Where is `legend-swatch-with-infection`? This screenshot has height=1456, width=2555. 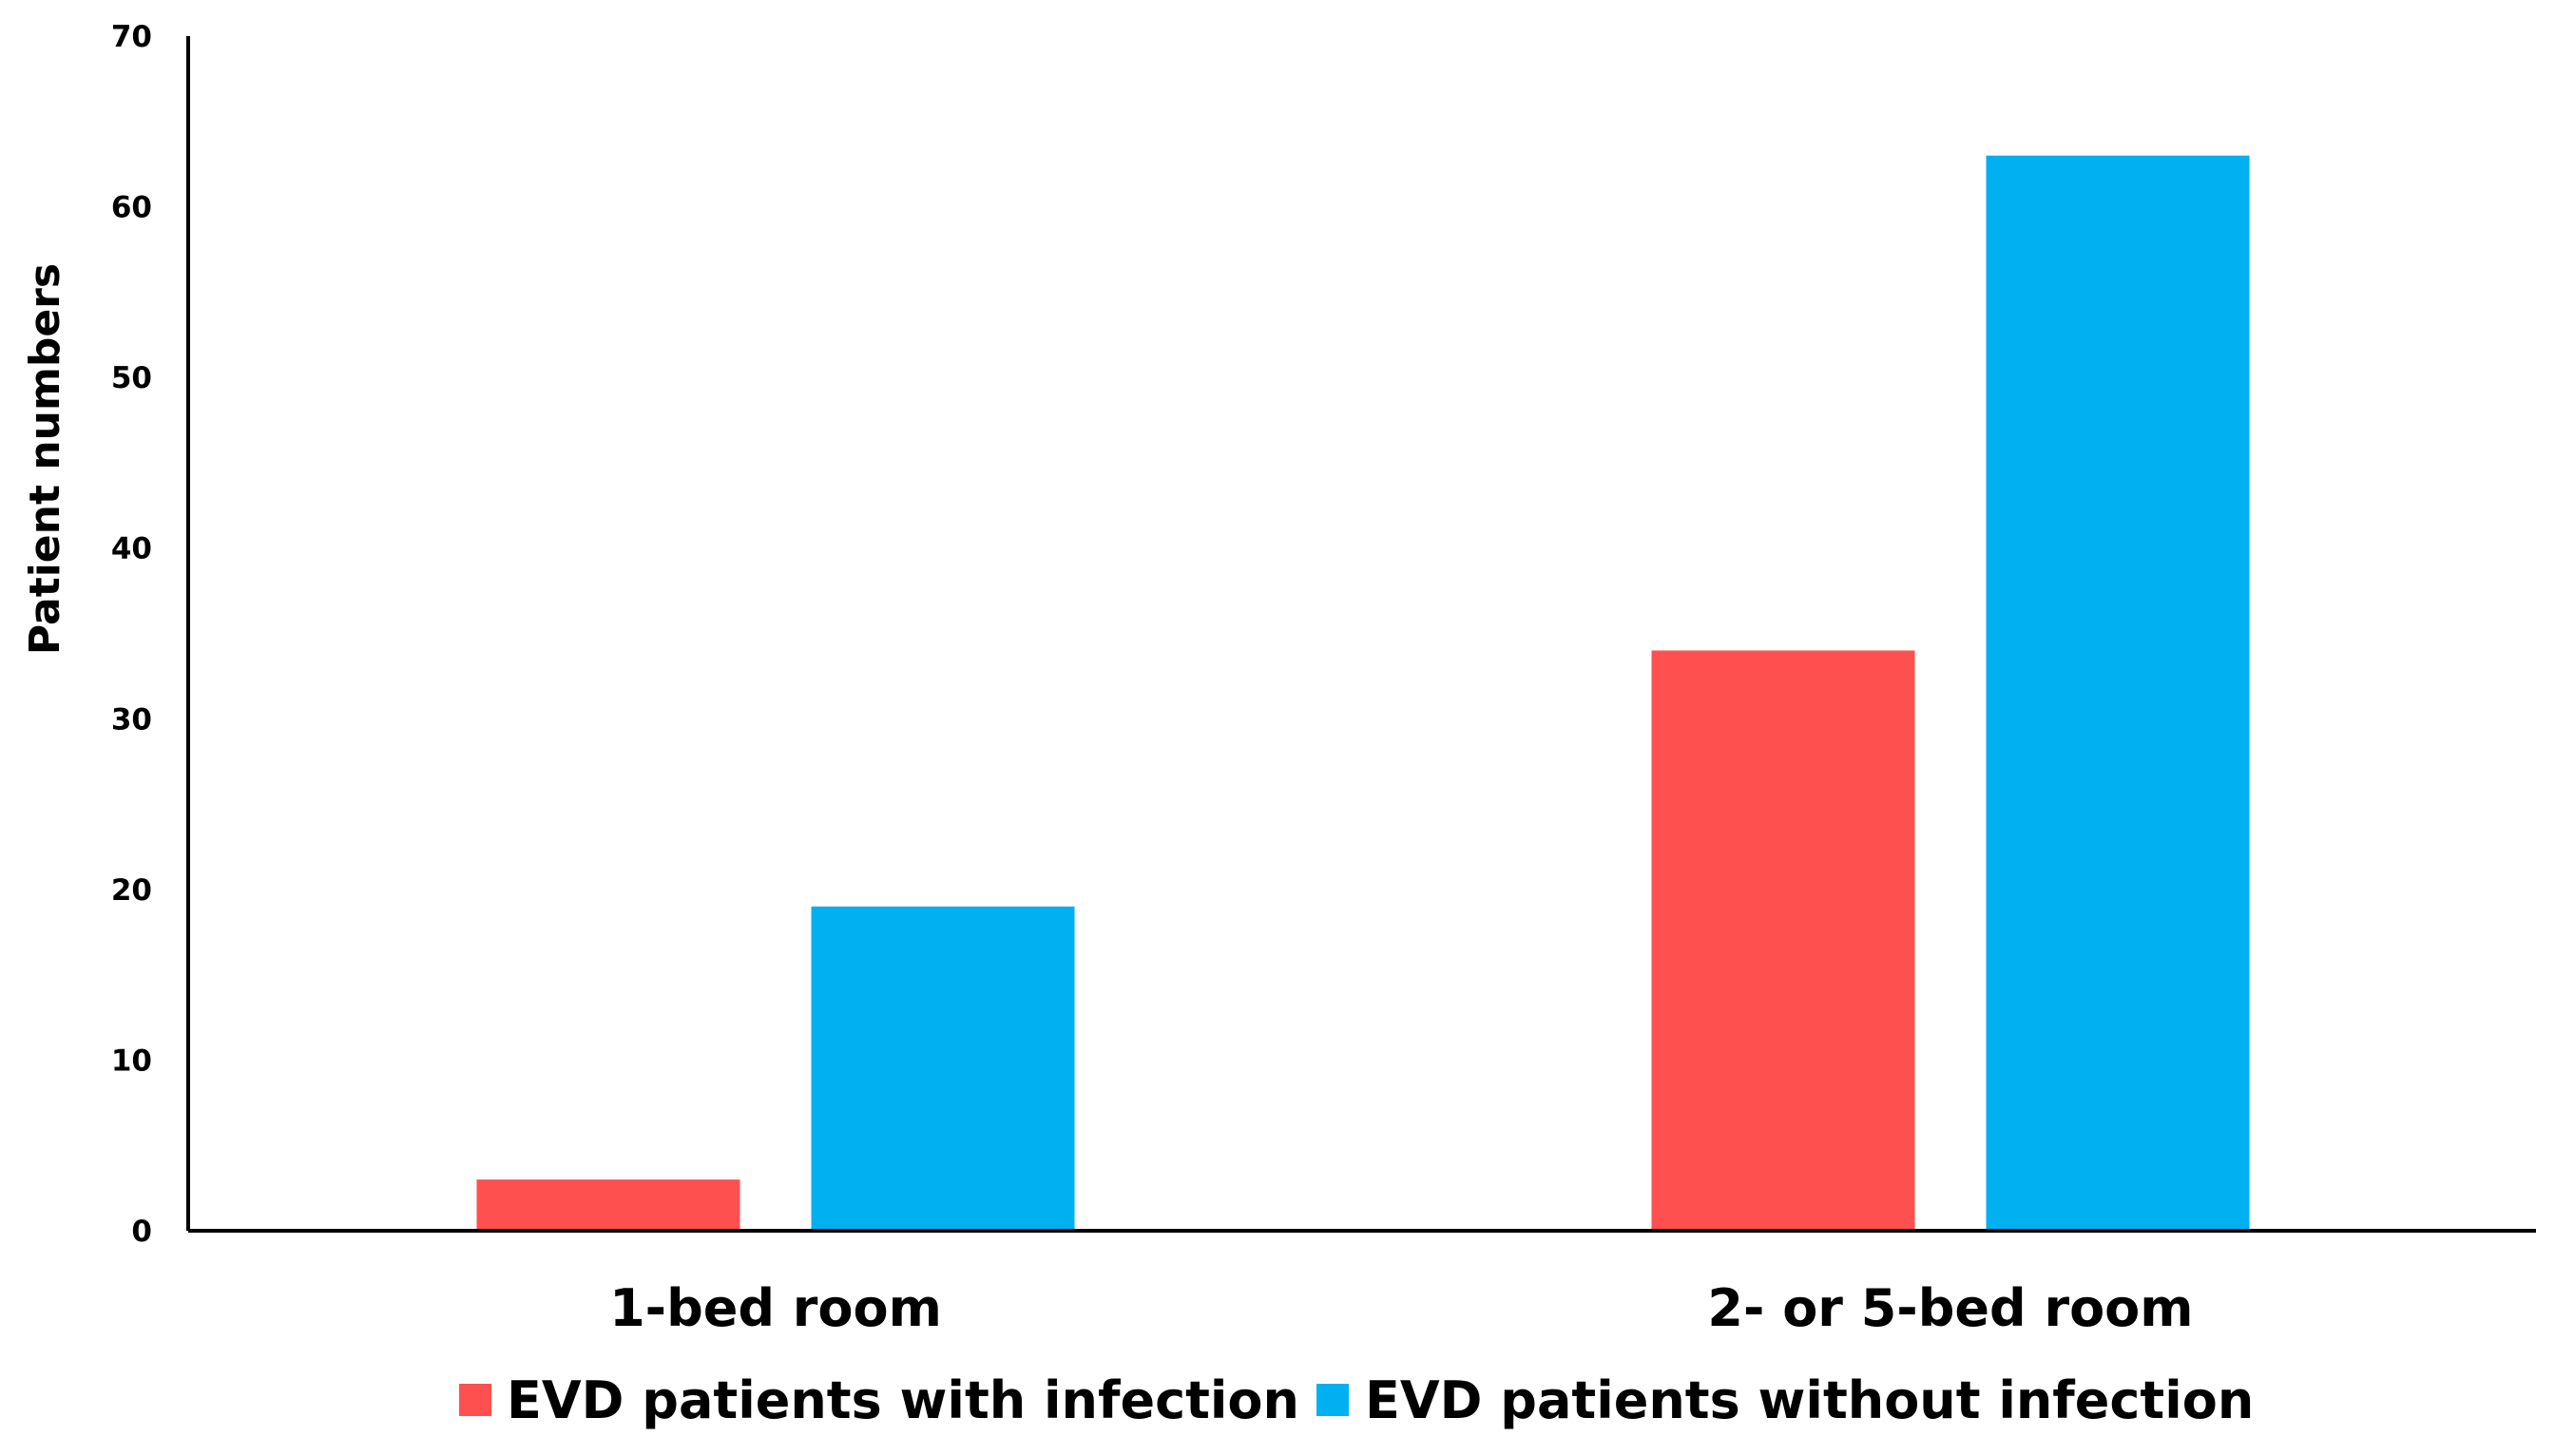
legend-swatch-with-infection is located at coordinates (475, 1400).